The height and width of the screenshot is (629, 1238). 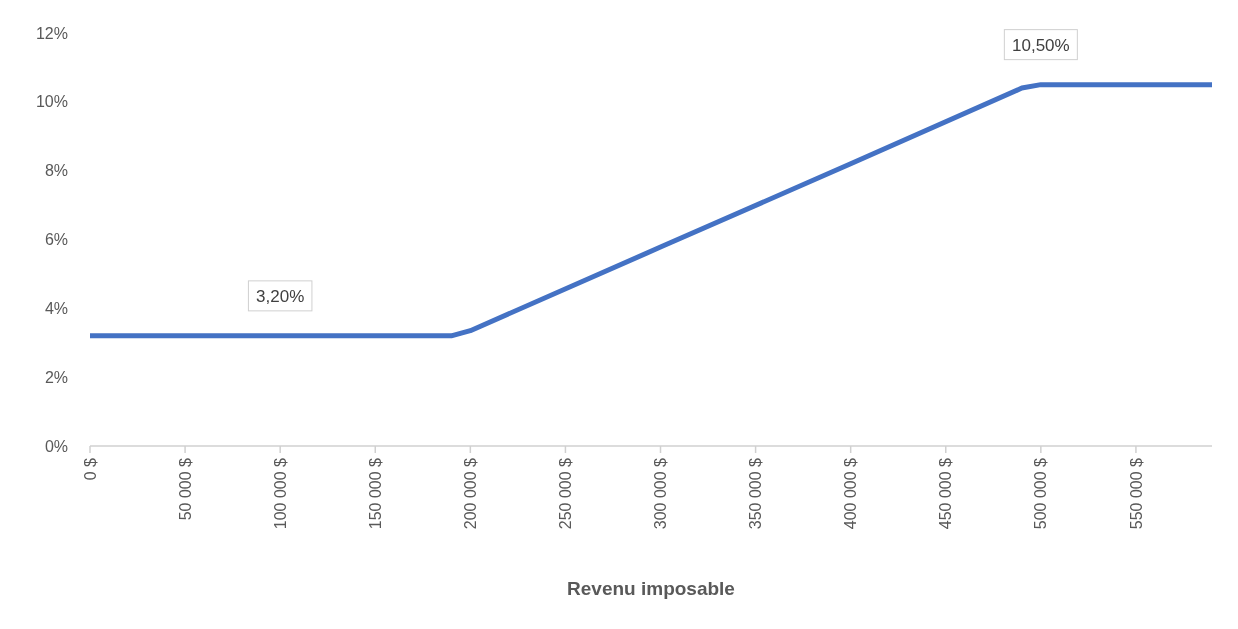 I want to click on x-tick-label: 150 000 $, so click(x=375, y=493).